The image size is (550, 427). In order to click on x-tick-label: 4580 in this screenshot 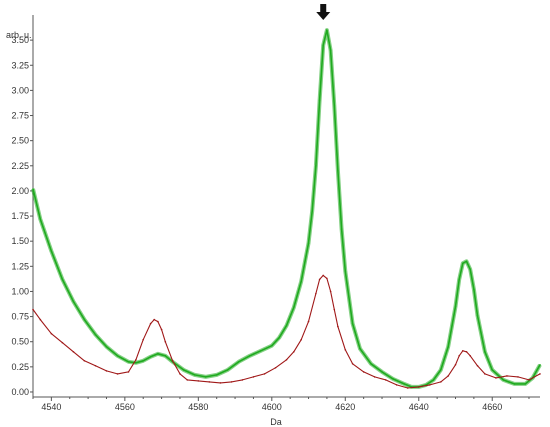, I will do `click(198, 407)`.